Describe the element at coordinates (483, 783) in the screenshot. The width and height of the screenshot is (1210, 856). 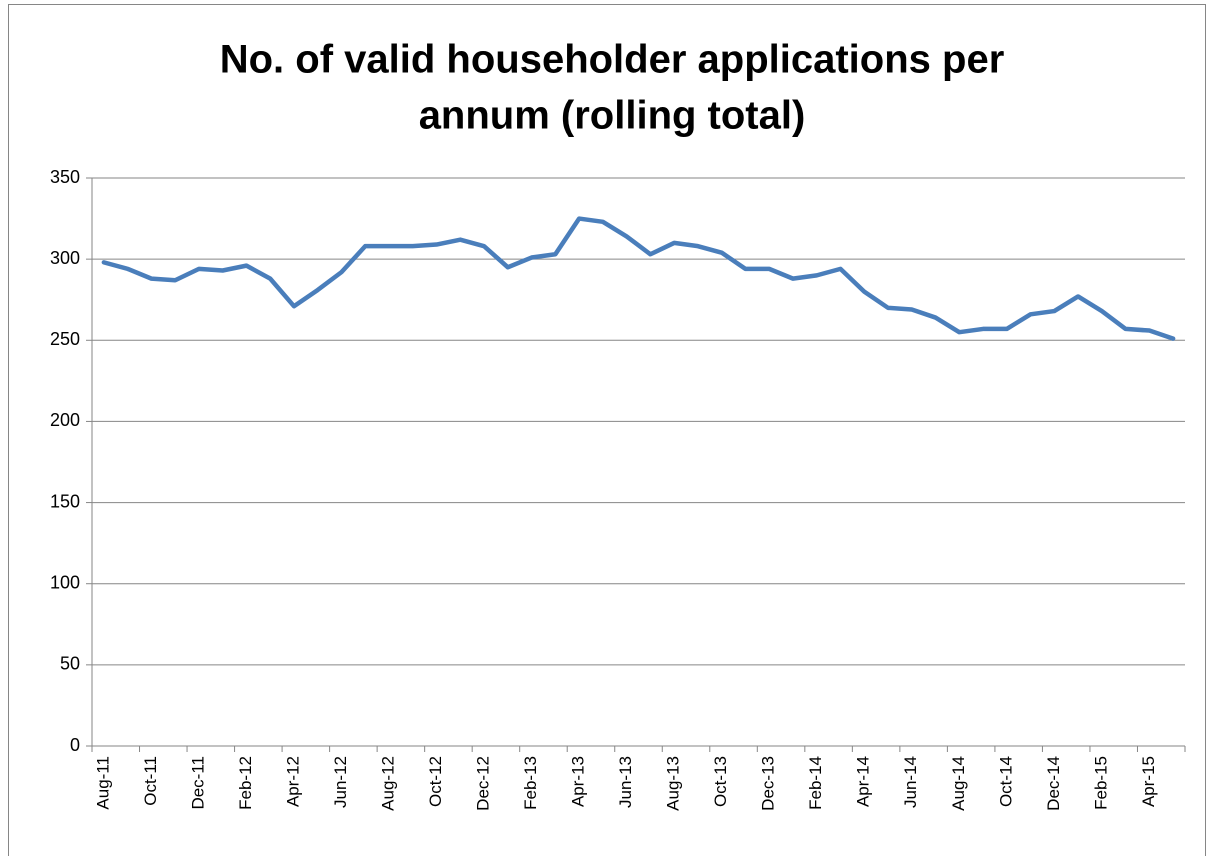
I see `x-tick-label: Dec-12` at that location.